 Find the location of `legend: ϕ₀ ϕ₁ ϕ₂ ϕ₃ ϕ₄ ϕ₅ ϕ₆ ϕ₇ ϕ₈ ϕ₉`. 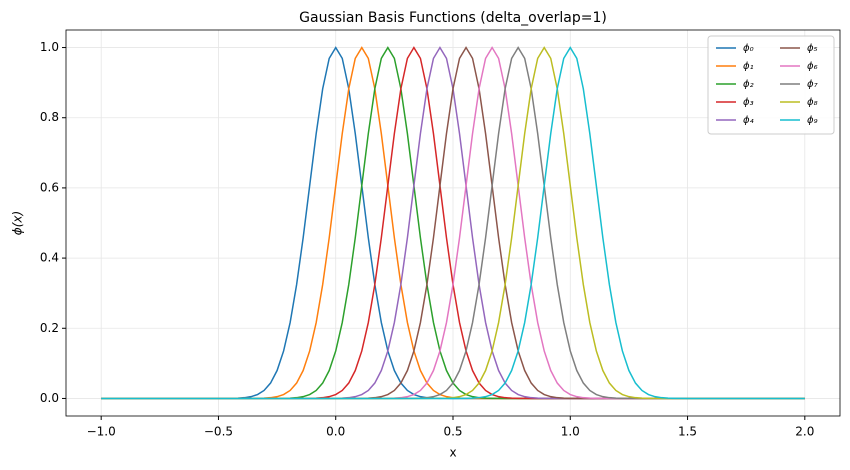

legend: ϕ₀ ϕ₁ ϕ₂ ϕ₃ ϕ₄ ϕ₅ ϕ₆ ϕ₇ ϕ₈ ϕ₉ is located at coordinates (771, 85).